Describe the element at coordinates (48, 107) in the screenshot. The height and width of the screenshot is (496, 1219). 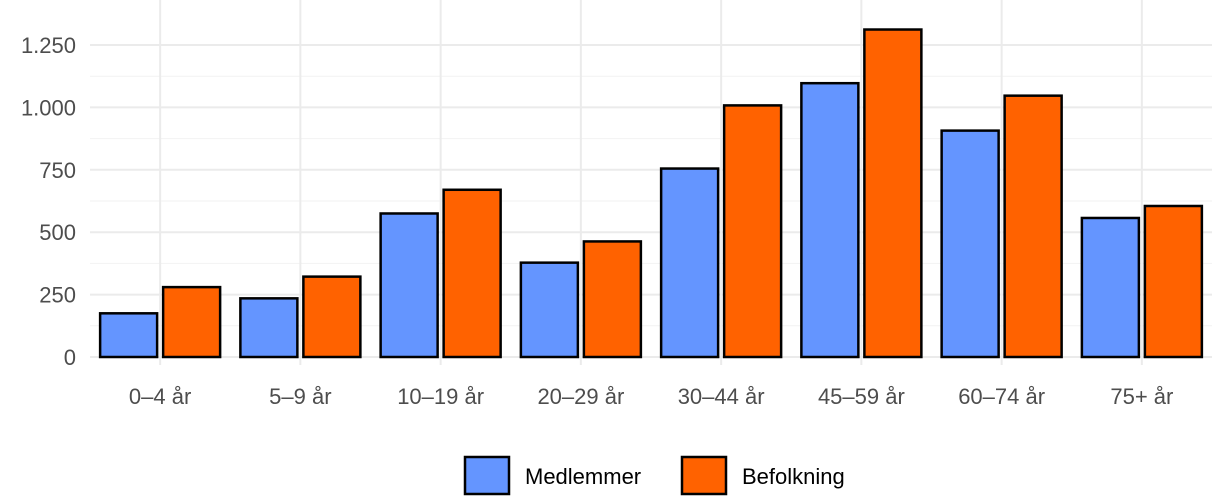
I see `y-tick-label: 1.000` at that location.